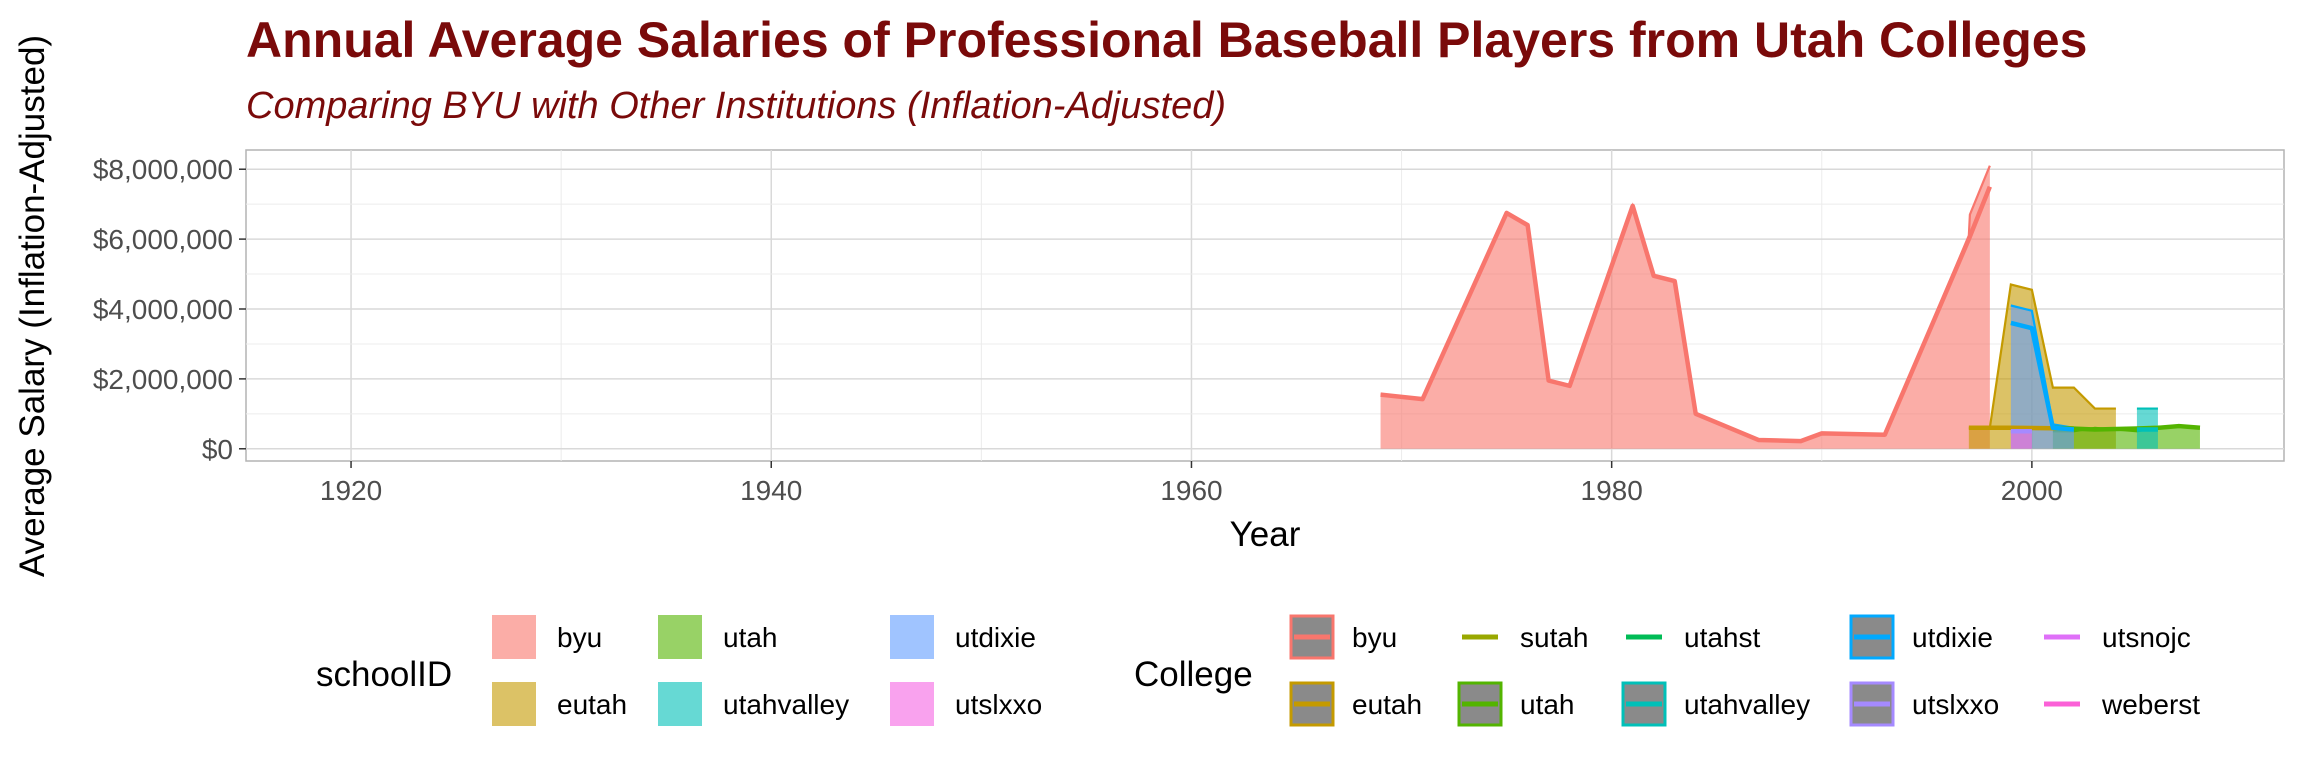 Image resolution: width=2304 pixels, height=768 pixels. Describe the element at coordinates (912, 637) in the screenshot. I see `legend-key-utdixie` at that location.